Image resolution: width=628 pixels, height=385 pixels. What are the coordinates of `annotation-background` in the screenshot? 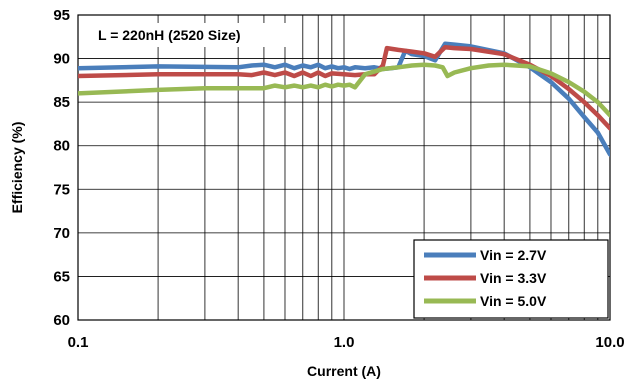 It's located at (194, 35).